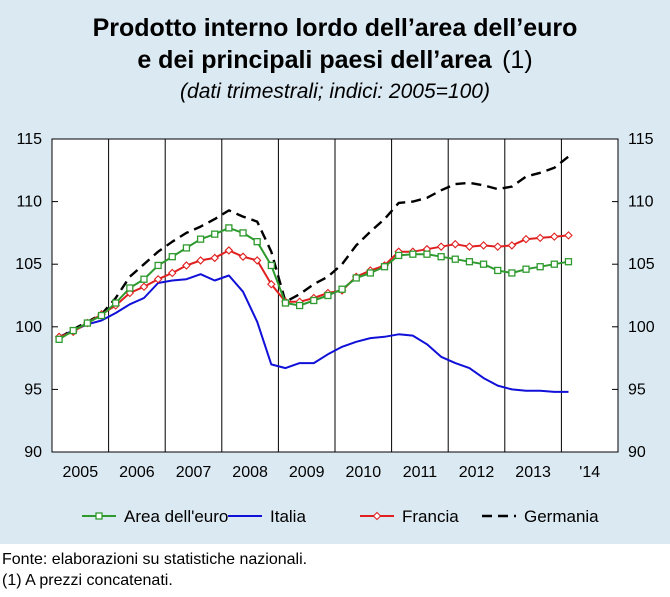  Describe the element at coordinates (420, 472) in the screenshot. I see `x-tick-label: 2011` at that location.